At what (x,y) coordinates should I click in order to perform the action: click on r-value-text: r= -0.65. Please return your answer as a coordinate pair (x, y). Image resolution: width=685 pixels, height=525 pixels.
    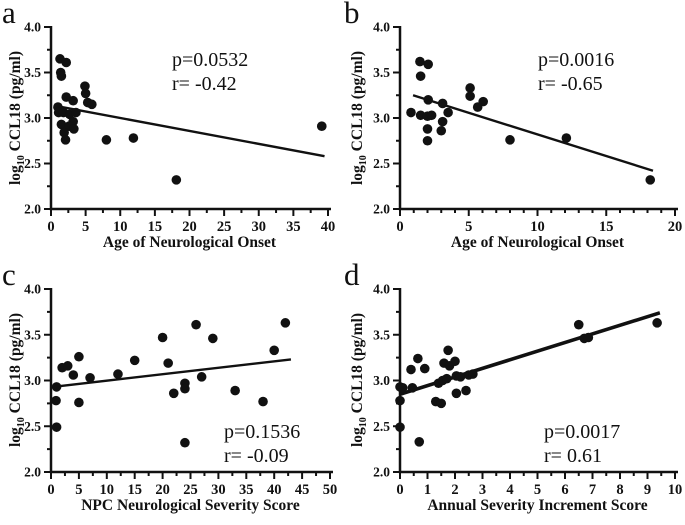
    Looking at the image, I should click on (570, 84).